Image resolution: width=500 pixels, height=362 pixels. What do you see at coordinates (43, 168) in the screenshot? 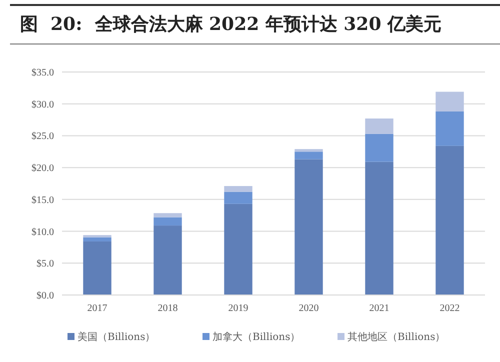
I see `y-tick-label: $20.0` at bounding box center [43, 168].